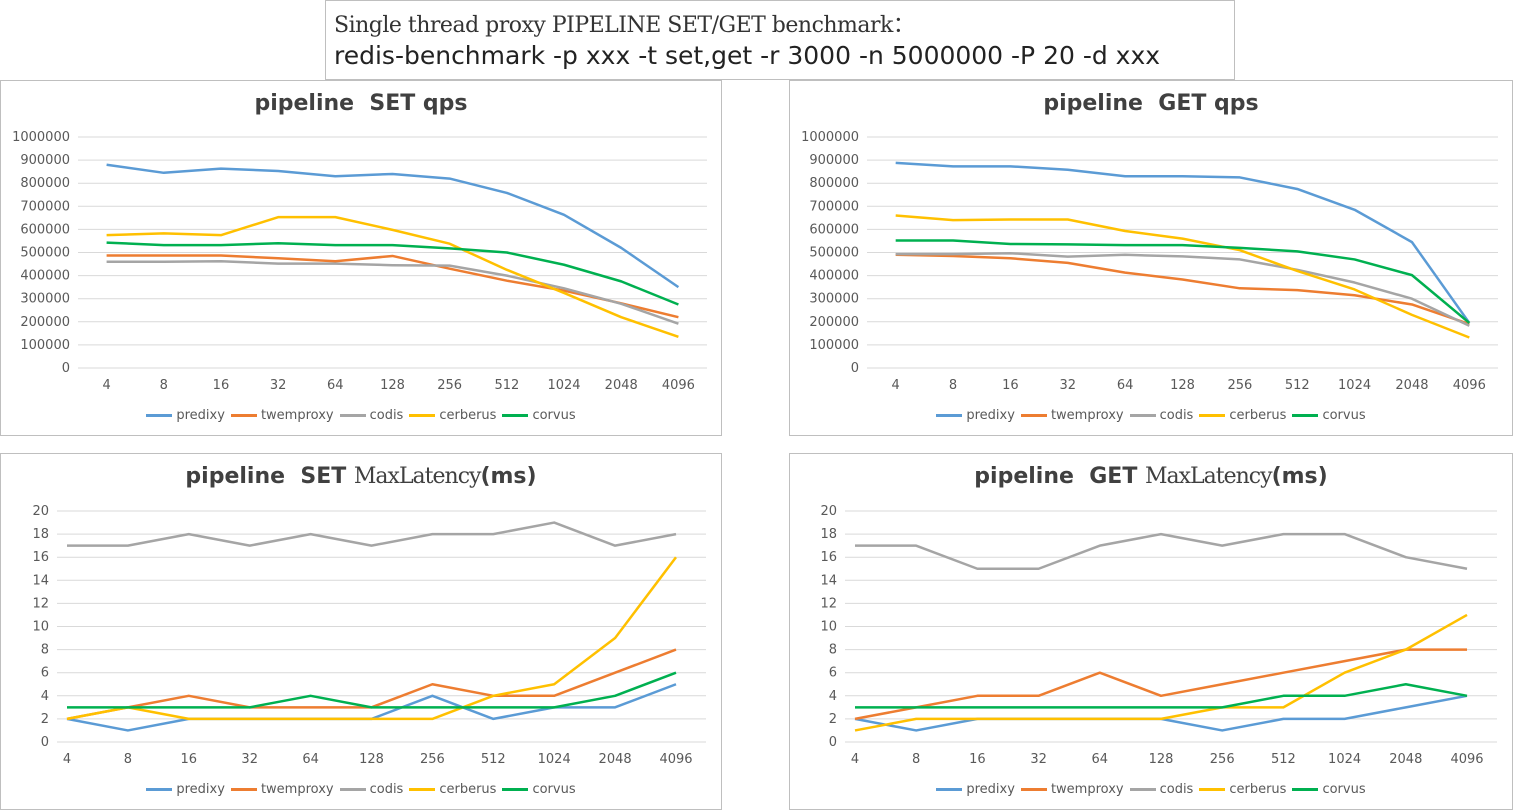 This screenshot has width=1513, height=811. I want to click on chart-title: pipeline GET qps, so click(1151, 103).